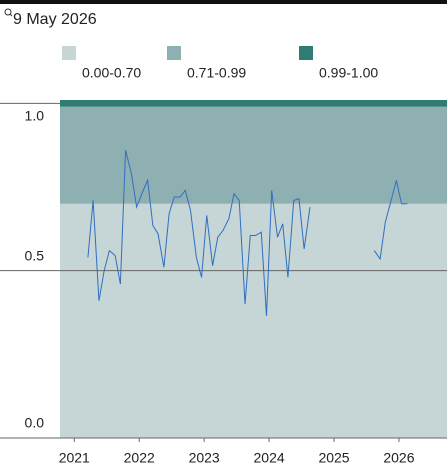 This screenshot has height=471, width=447. Describe the element at coordinates (216, 73) in the screenshot. I see `legend-label: 0.71-0.99` at that location.